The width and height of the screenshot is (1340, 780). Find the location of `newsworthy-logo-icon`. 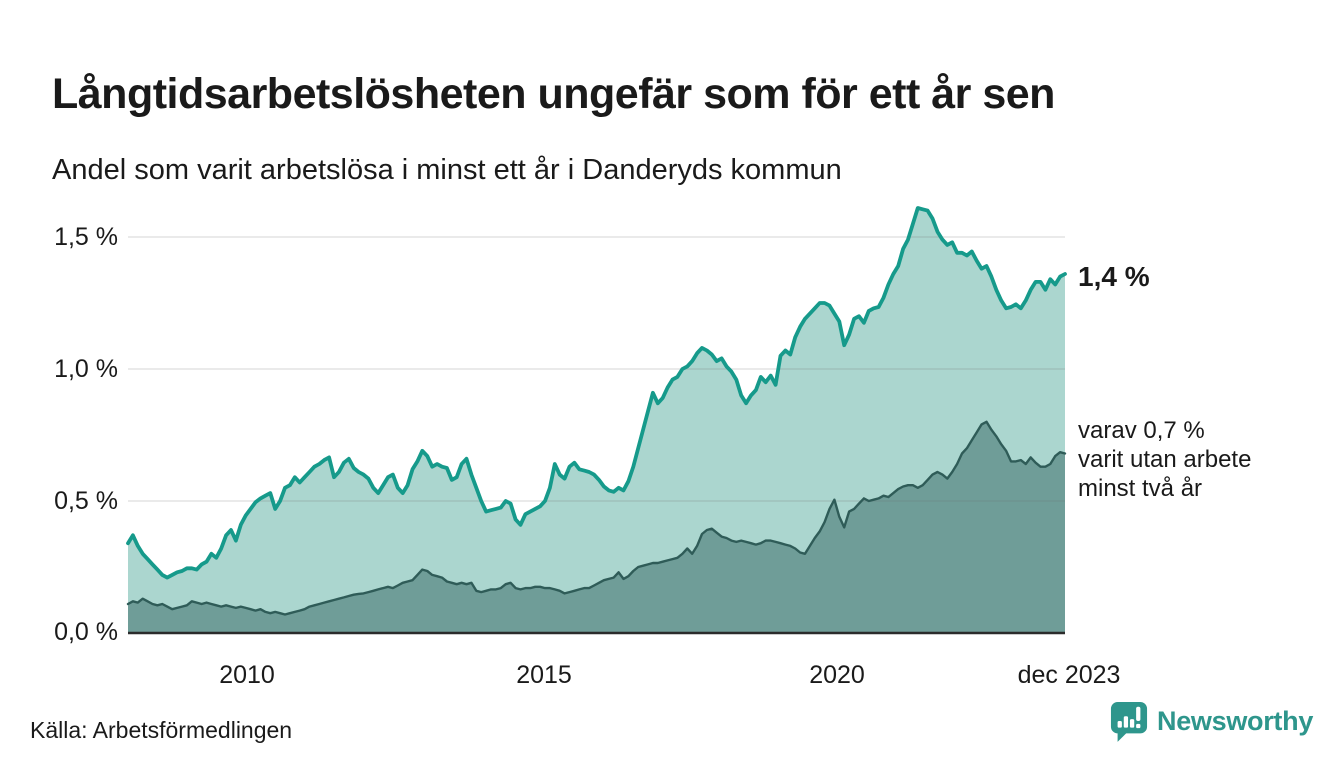

newsworthy-logo-icon is located at coordinates (1129, 721).